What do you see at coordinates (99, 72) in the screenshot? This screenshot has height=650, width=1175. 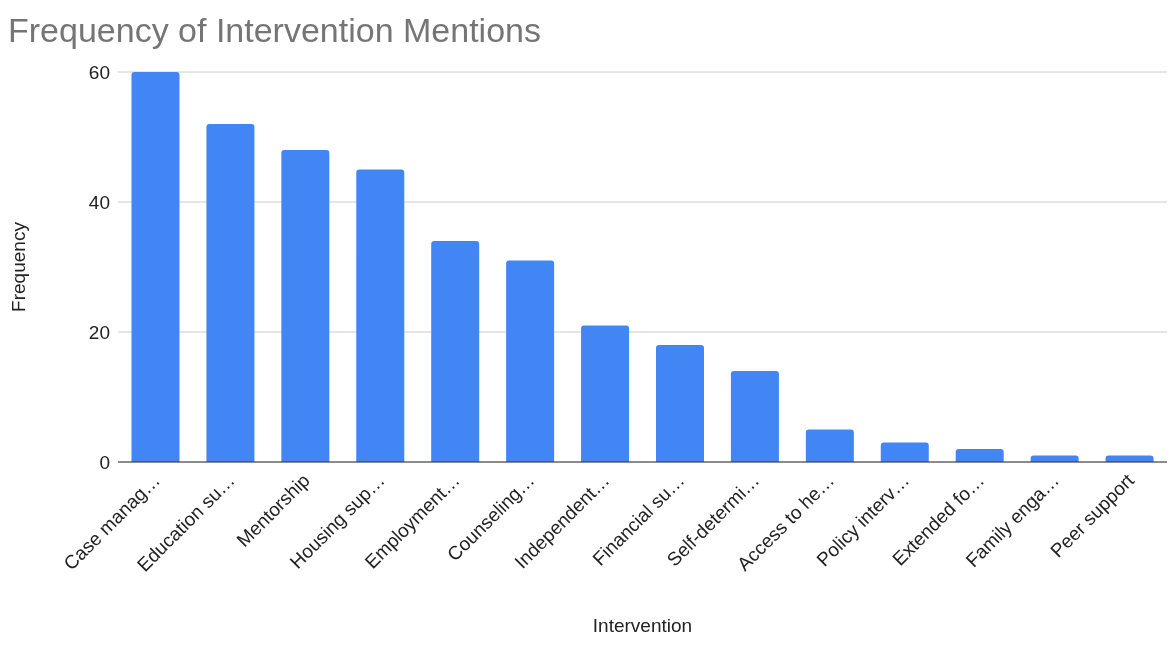 I see `y-tick-label: 60` at bounding box center [99, 72].